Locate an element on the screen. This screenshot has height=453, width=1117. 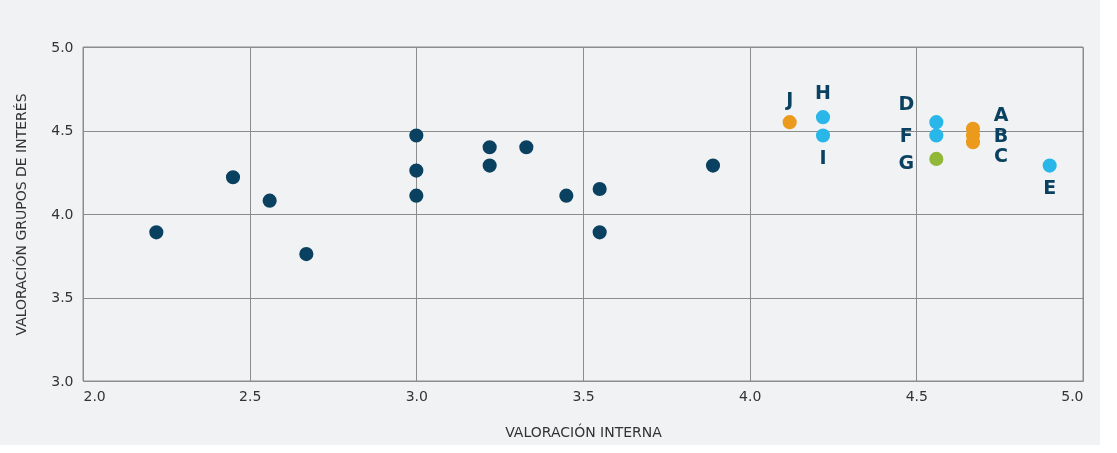
x-tick-label: 4.0 is located at coordinates (750, 395).